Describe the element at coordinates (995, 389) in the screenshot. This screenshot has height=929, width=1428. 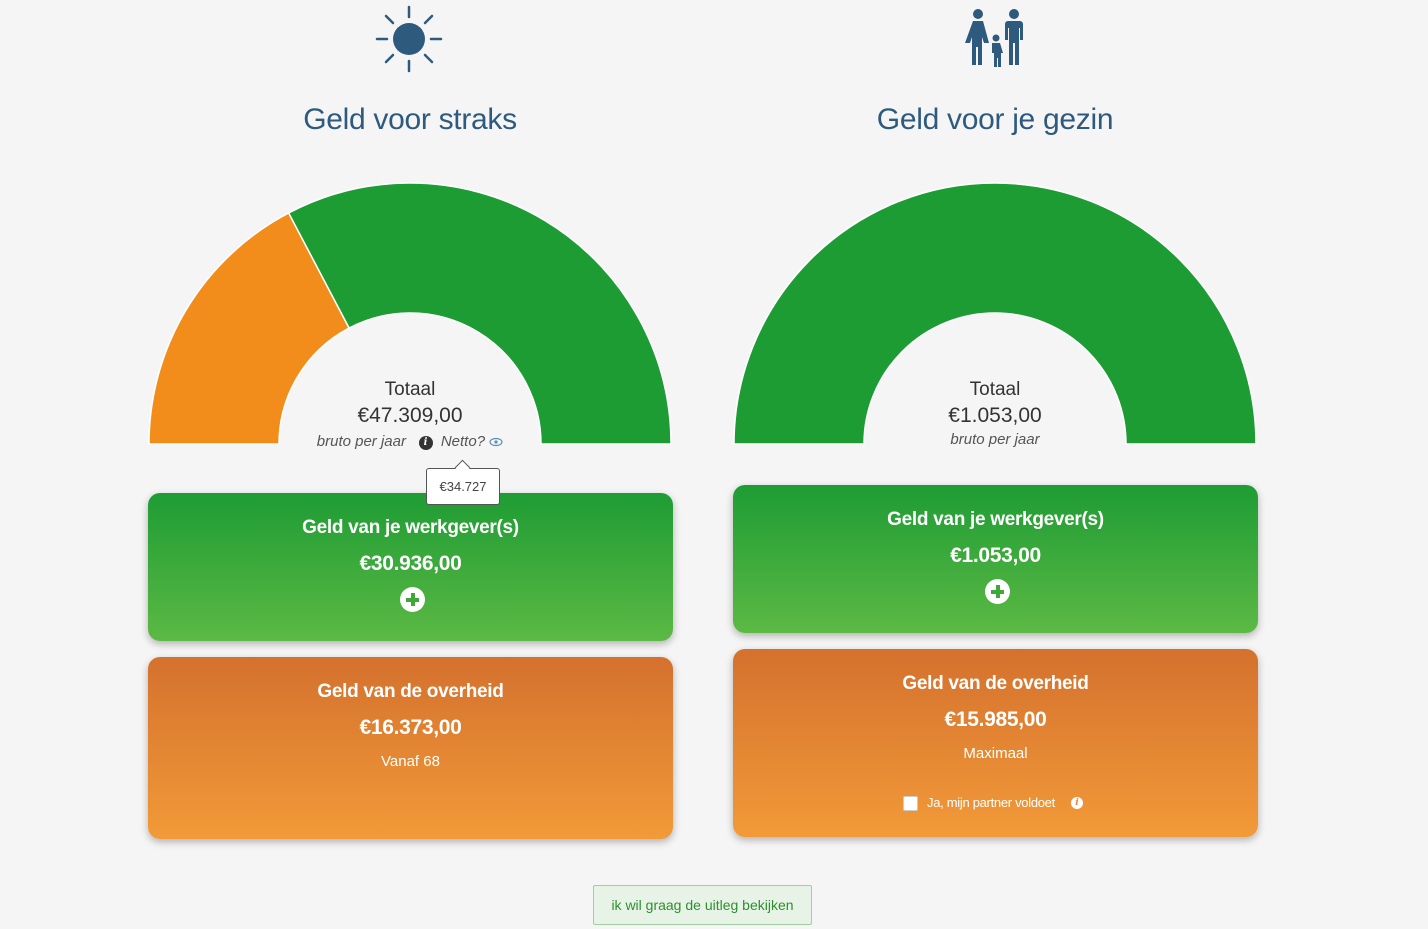
I see `right-gauge-label: Totaal` at that location.